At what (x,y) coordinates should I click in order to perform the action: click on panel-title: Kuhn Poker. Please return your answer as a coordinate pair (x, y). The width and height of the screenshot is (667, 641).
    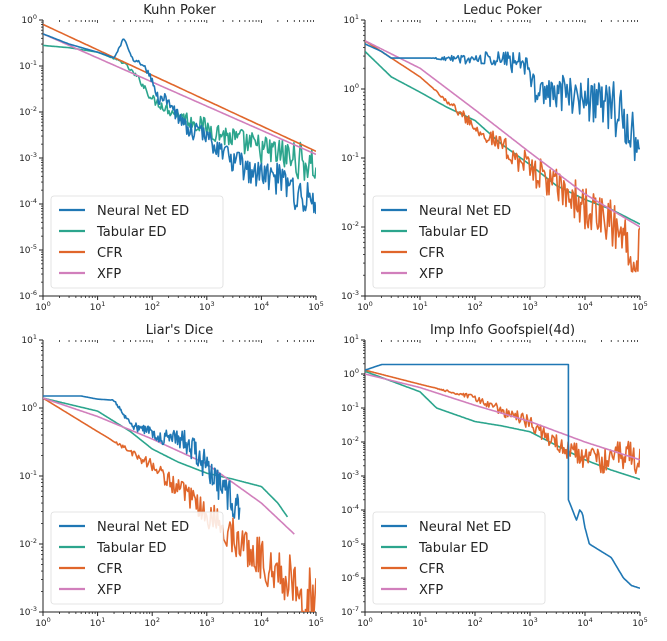
    Looking at the image, I should click on (179, 10).